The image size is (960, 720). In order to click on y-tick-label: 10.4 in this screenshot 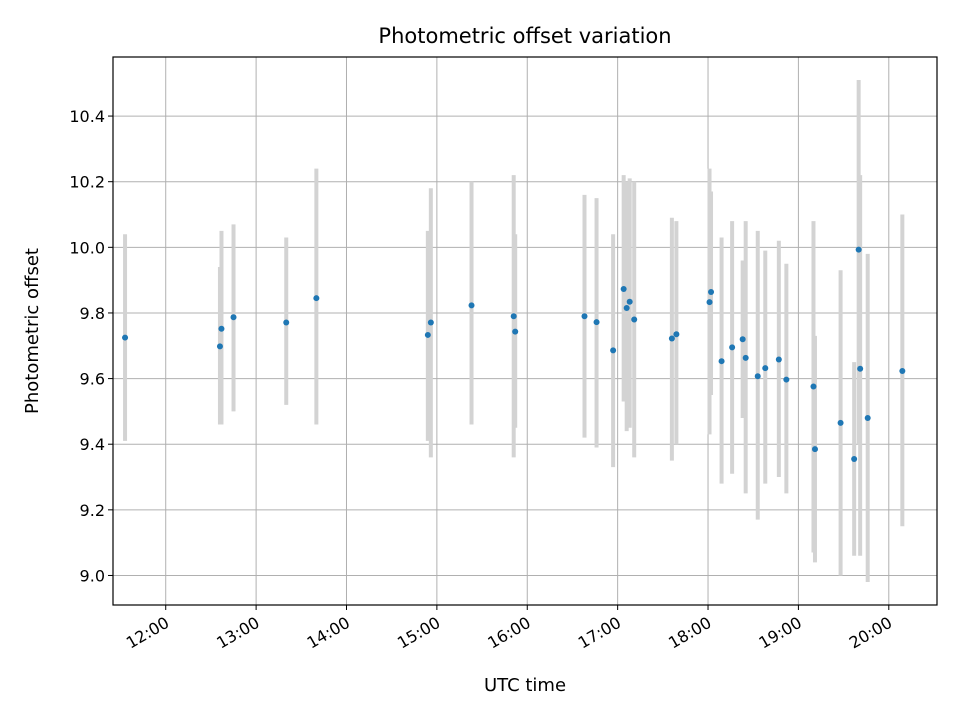, I will do `click(87, 116)`.